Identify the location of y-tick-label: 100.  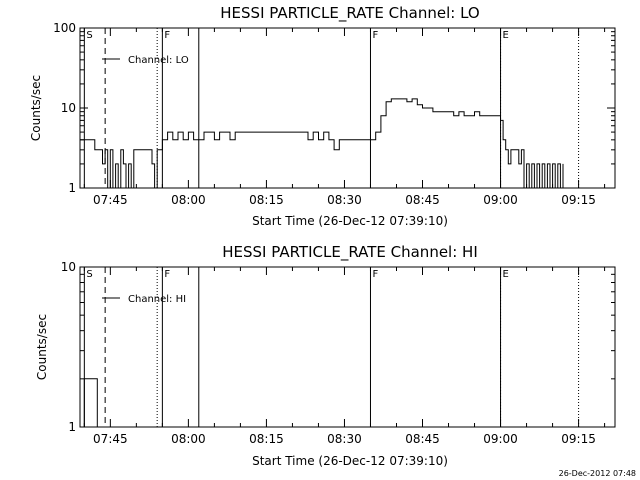
(64, 28).